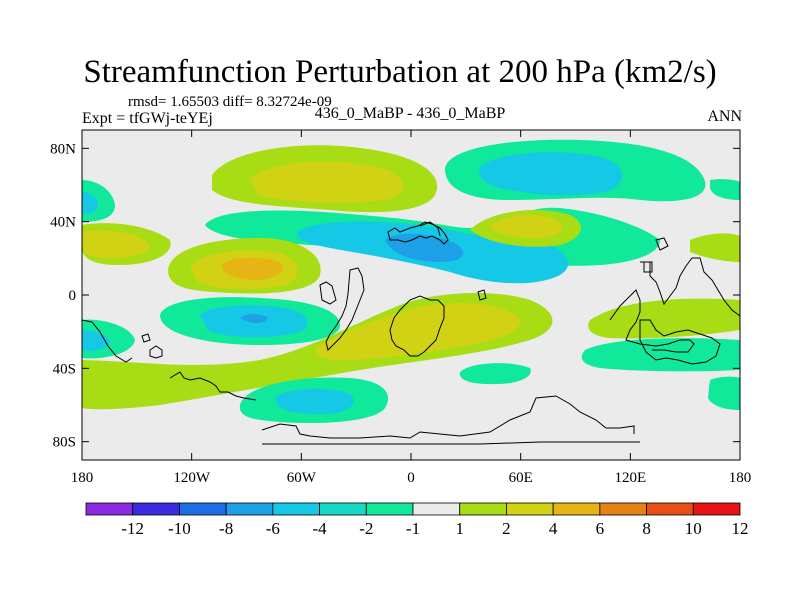  What do you see at coordinates (693, 528) in the screenshot?
I see `colorbar-label: 10` at bounding box center [693, 528].